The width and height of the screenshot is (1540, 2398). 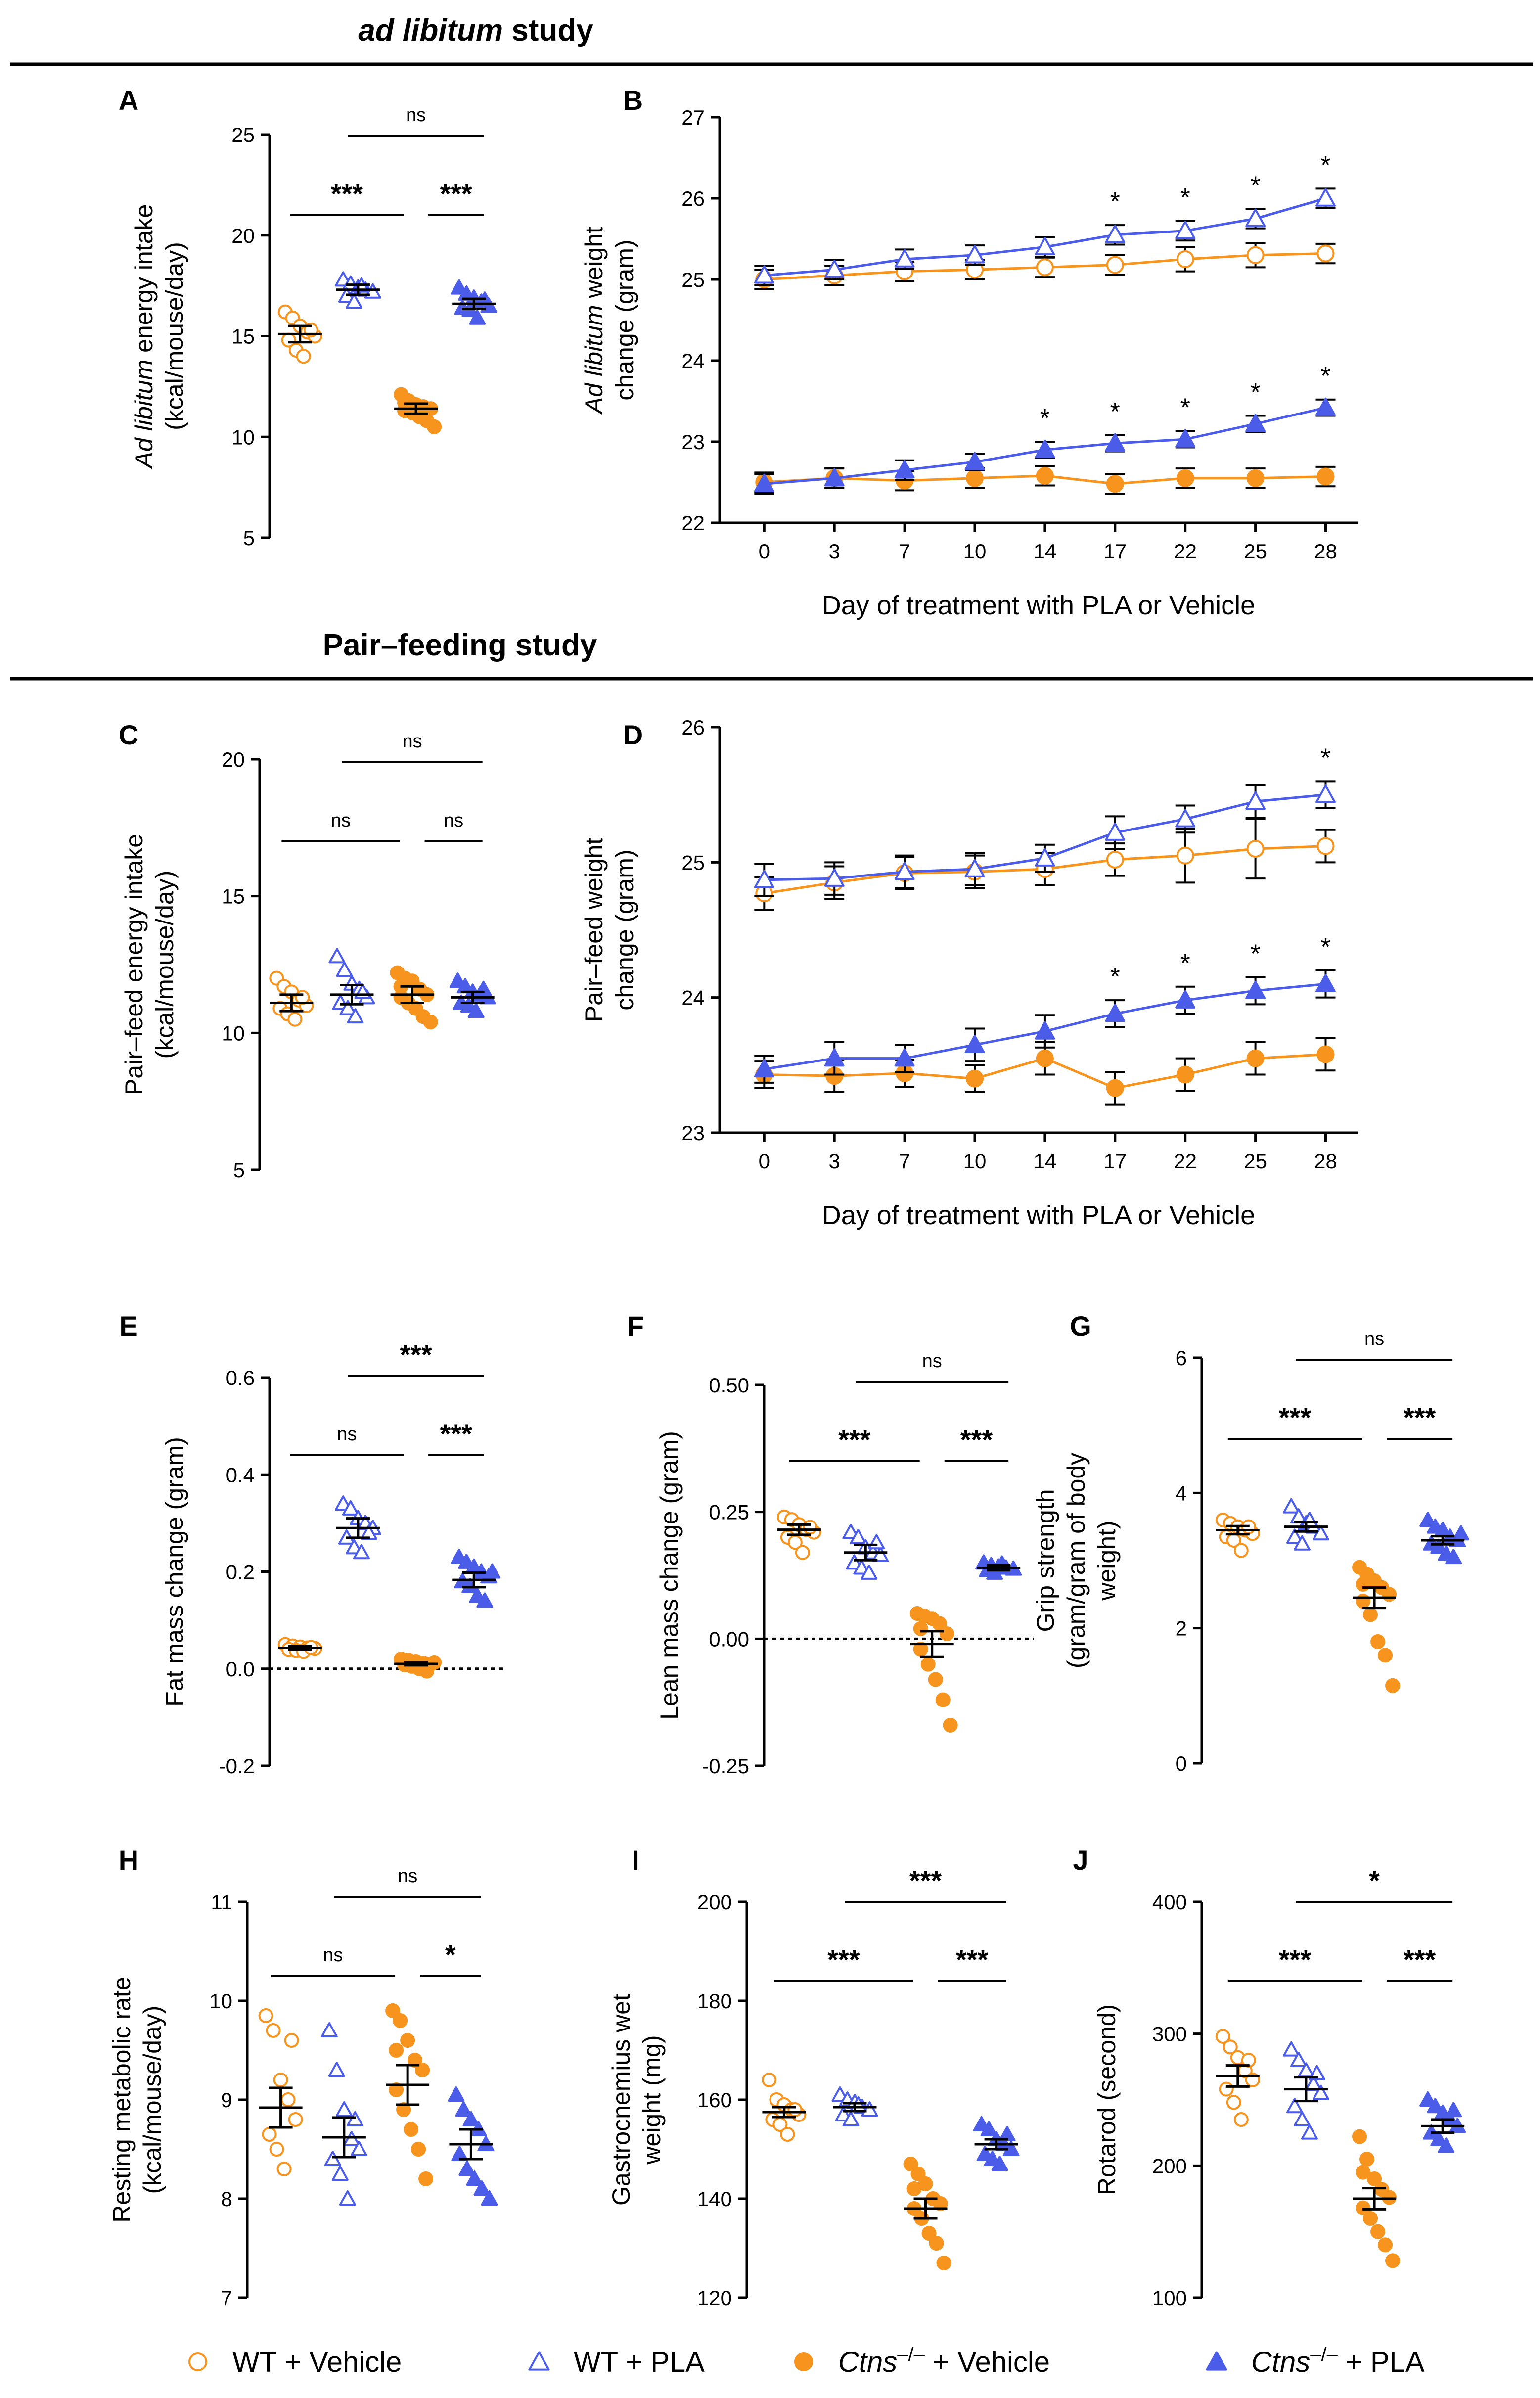 What do you see at coordinates (1216, 2361) in the screenshot?
I see `legend-marker-ko-pla` at bounding box center [1216, 2361].